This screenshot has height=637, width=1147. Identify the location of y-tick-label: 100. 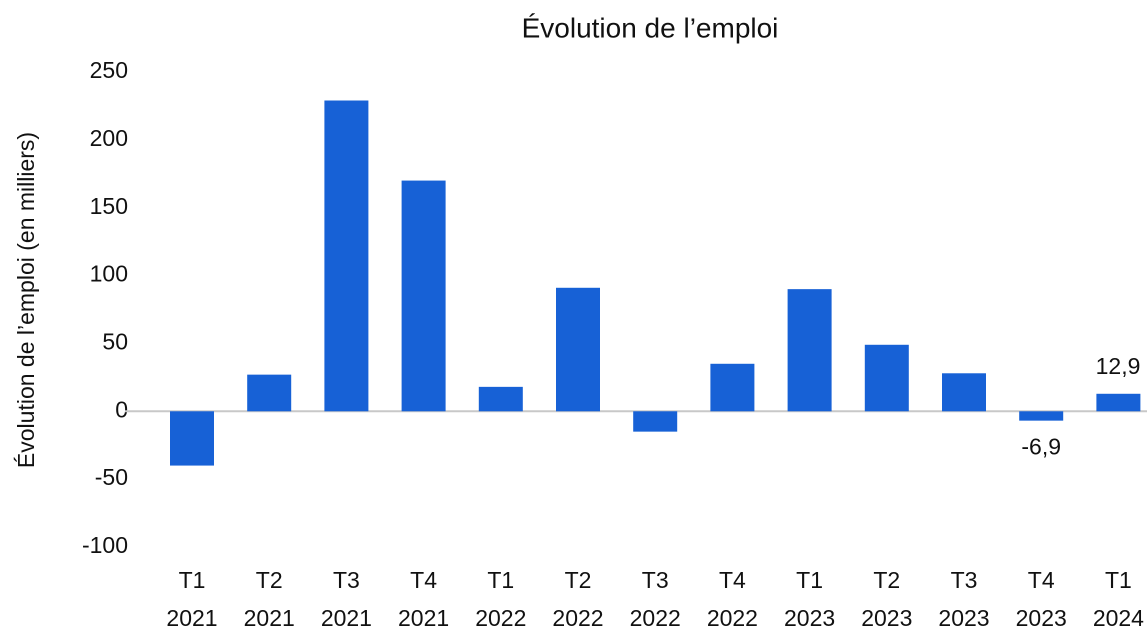
(109, 274).